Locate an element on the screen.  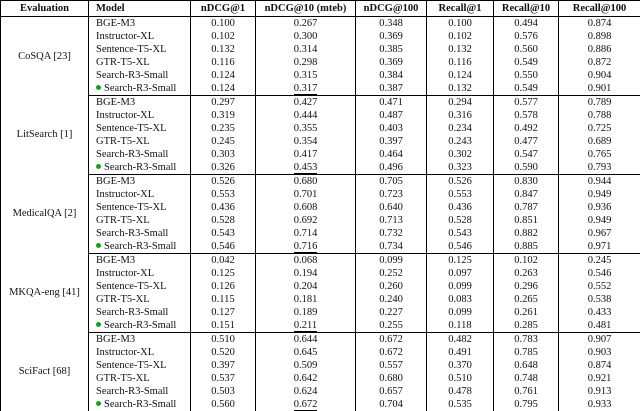
metric-value: 0.520 is located at coordinates (223, 352).